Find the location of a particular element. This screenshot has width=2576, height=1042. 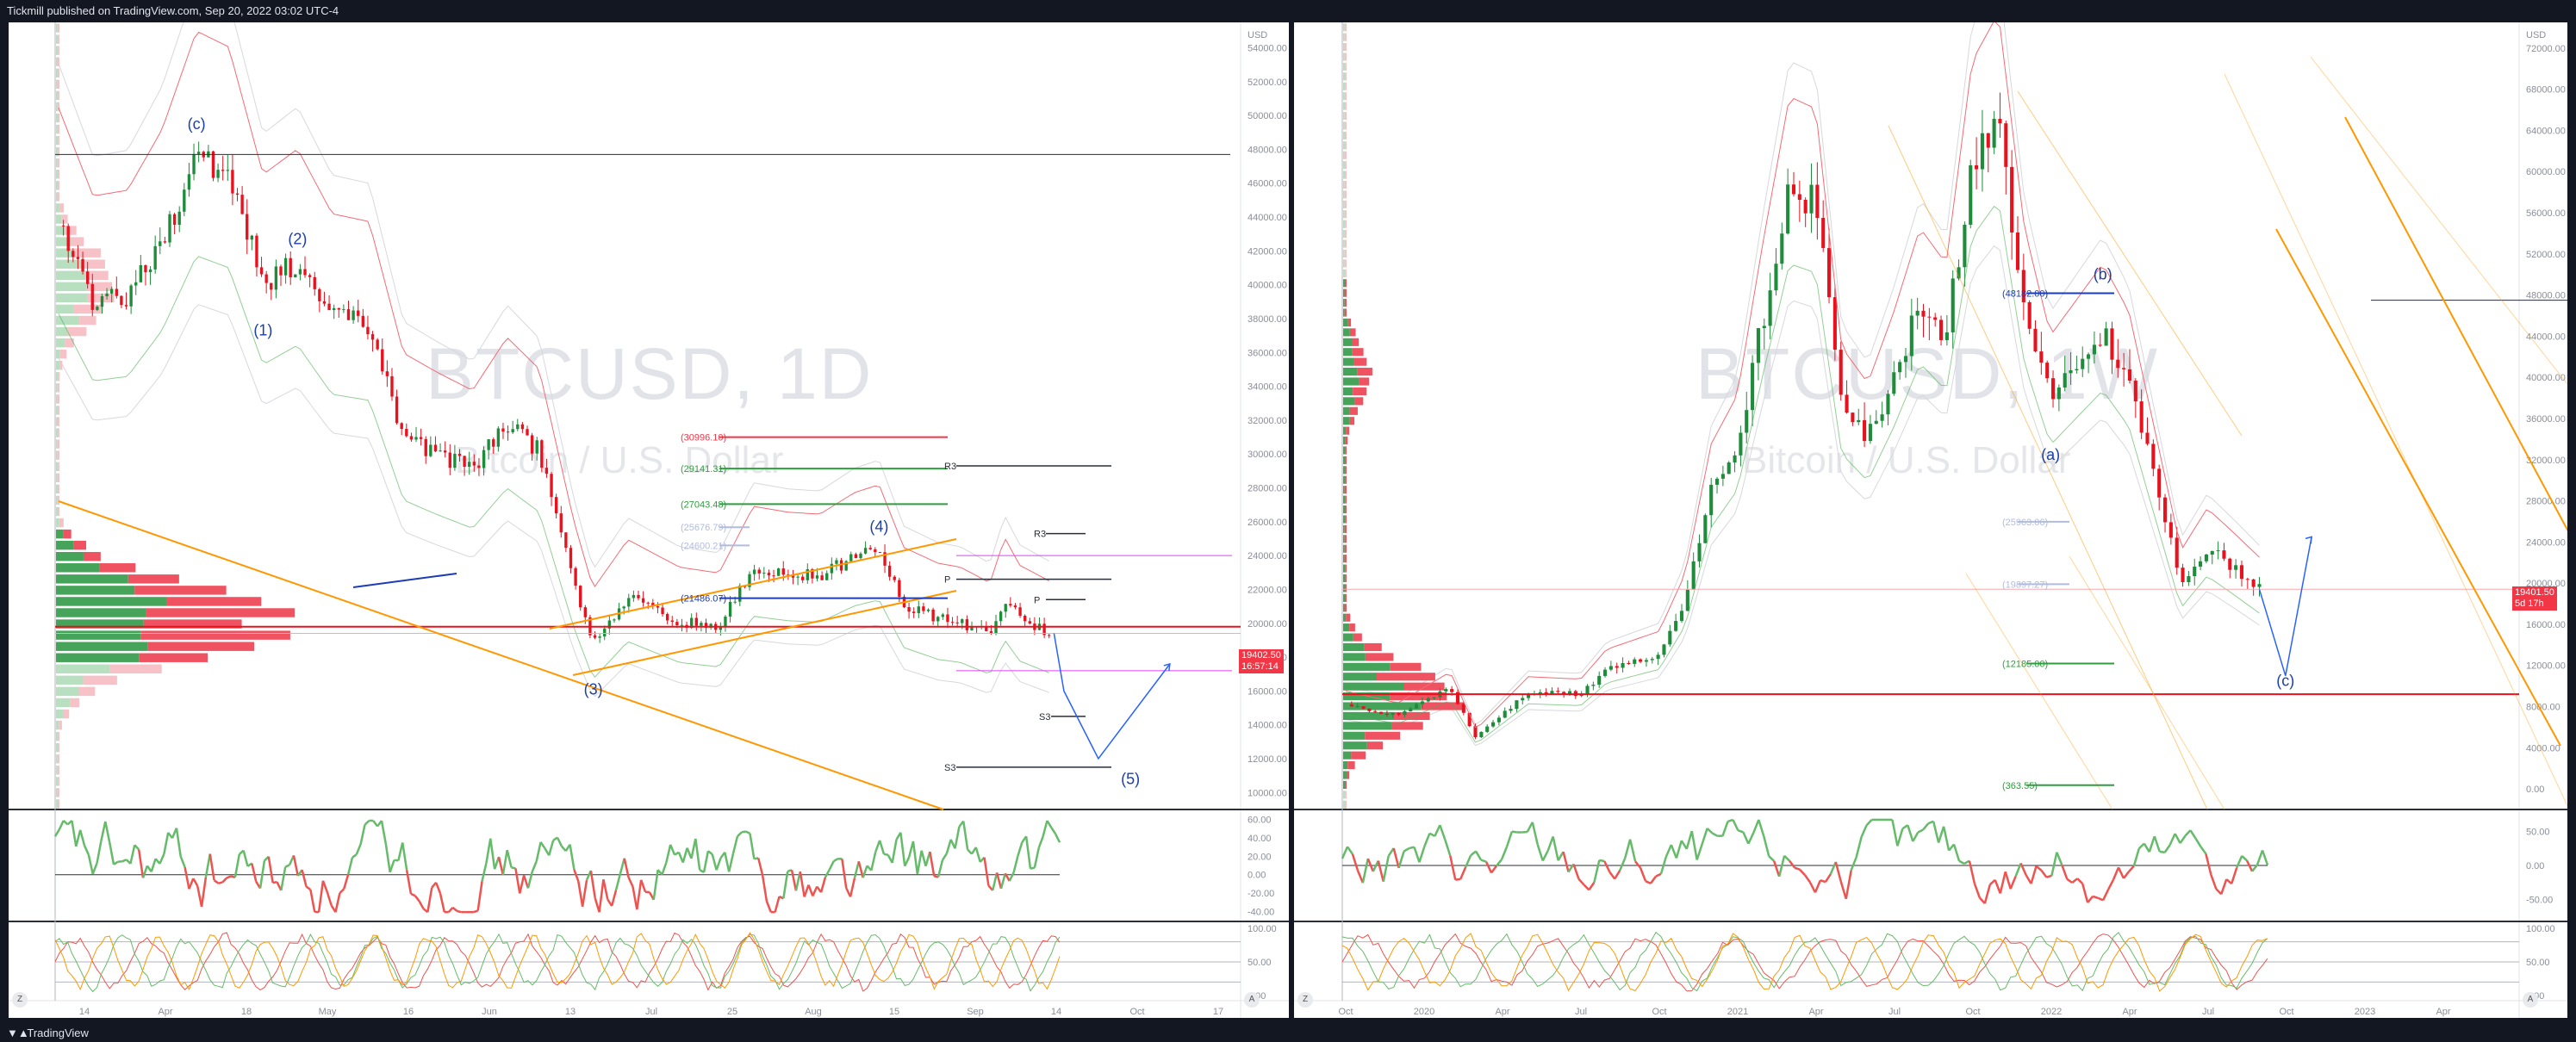

y-axis-tick-label: 56000.00 is located at coordinates (2546, 213).